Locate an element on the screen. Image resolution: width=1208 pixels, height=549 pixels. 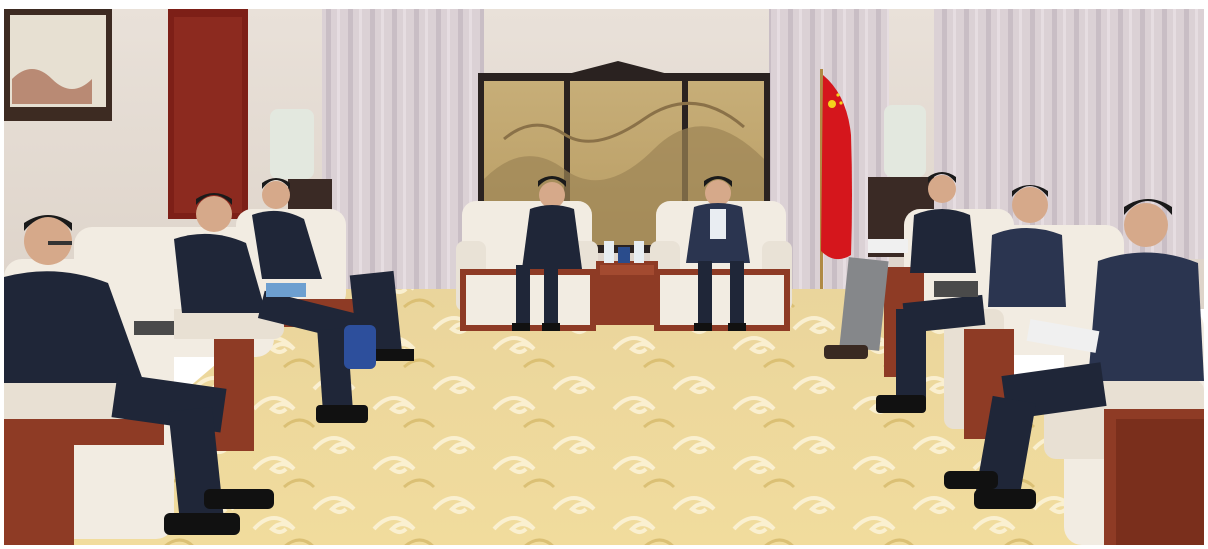
table-top is located at coordinates (627, 270).